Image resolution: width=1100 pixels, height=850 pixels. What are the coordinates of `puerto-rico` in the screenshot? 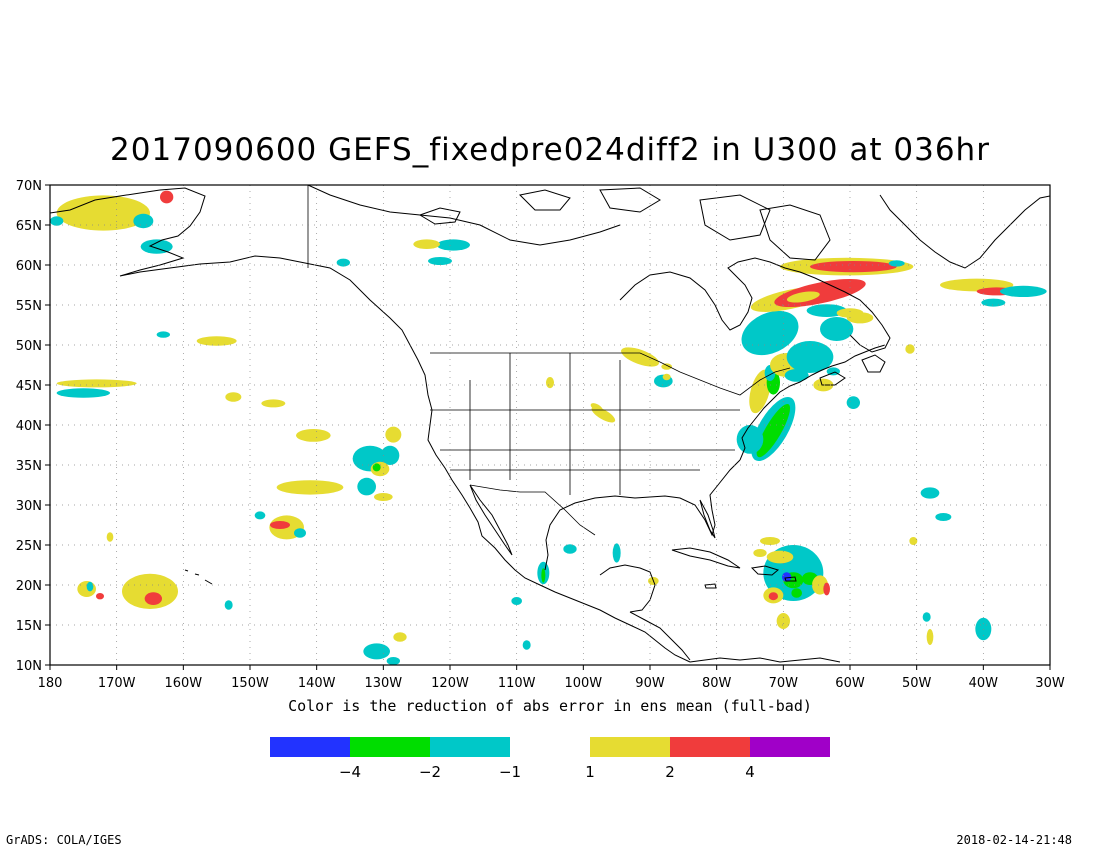 It's located at (790, 579).